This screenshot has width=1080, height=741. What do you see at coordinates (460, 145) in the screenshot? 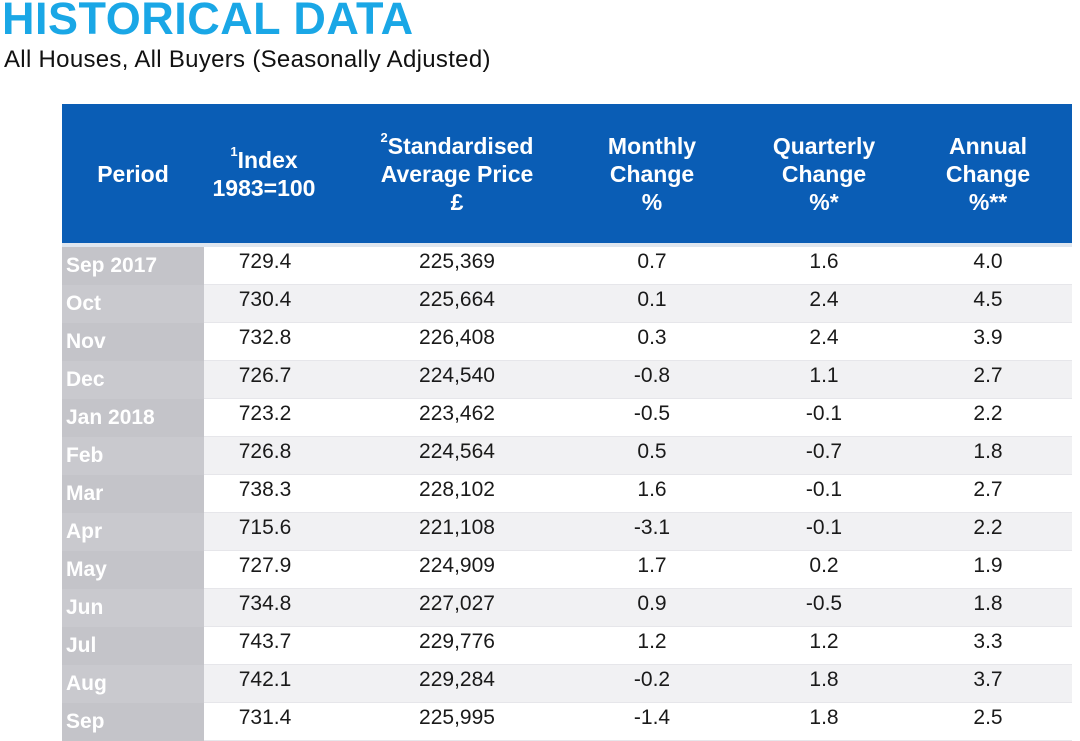
I see `header-price-line1: Standardised` at bounding box center [460, 145].